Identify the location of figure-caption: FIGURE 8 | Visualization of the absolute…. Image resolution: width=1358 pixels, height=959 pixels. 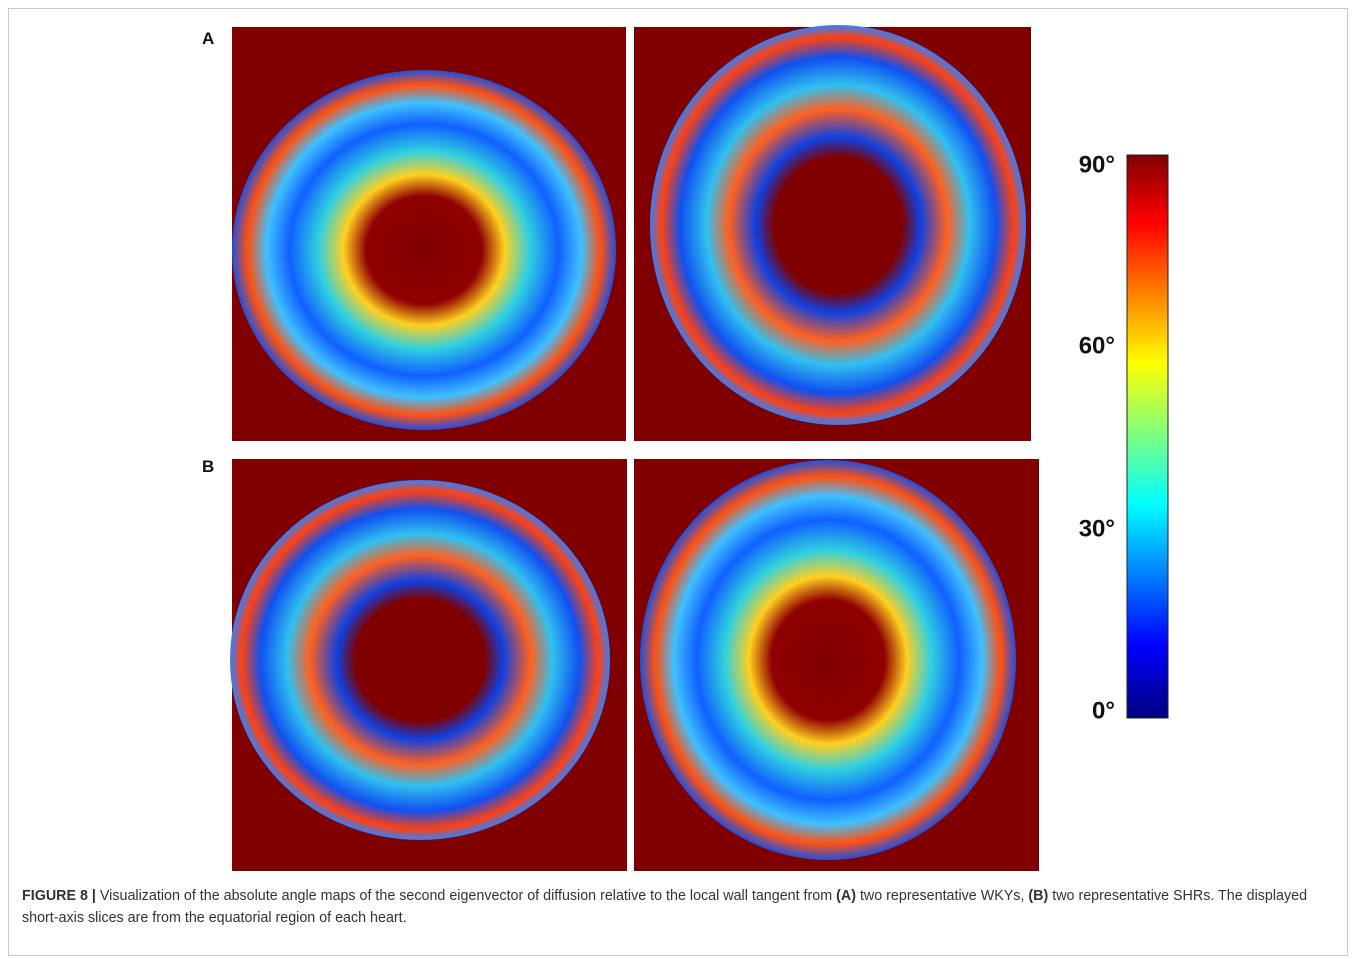
(681, 907).